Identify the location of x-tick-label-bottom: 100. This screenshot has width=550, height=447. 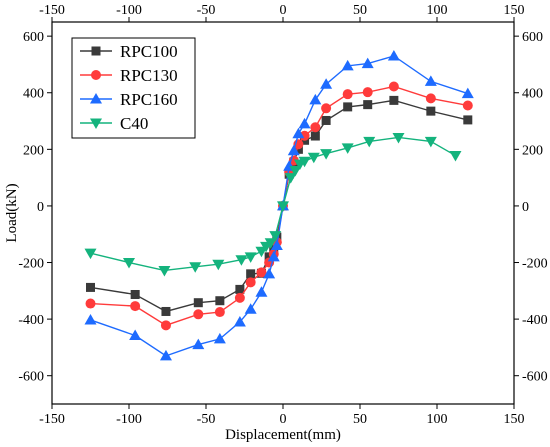
(437, 419).